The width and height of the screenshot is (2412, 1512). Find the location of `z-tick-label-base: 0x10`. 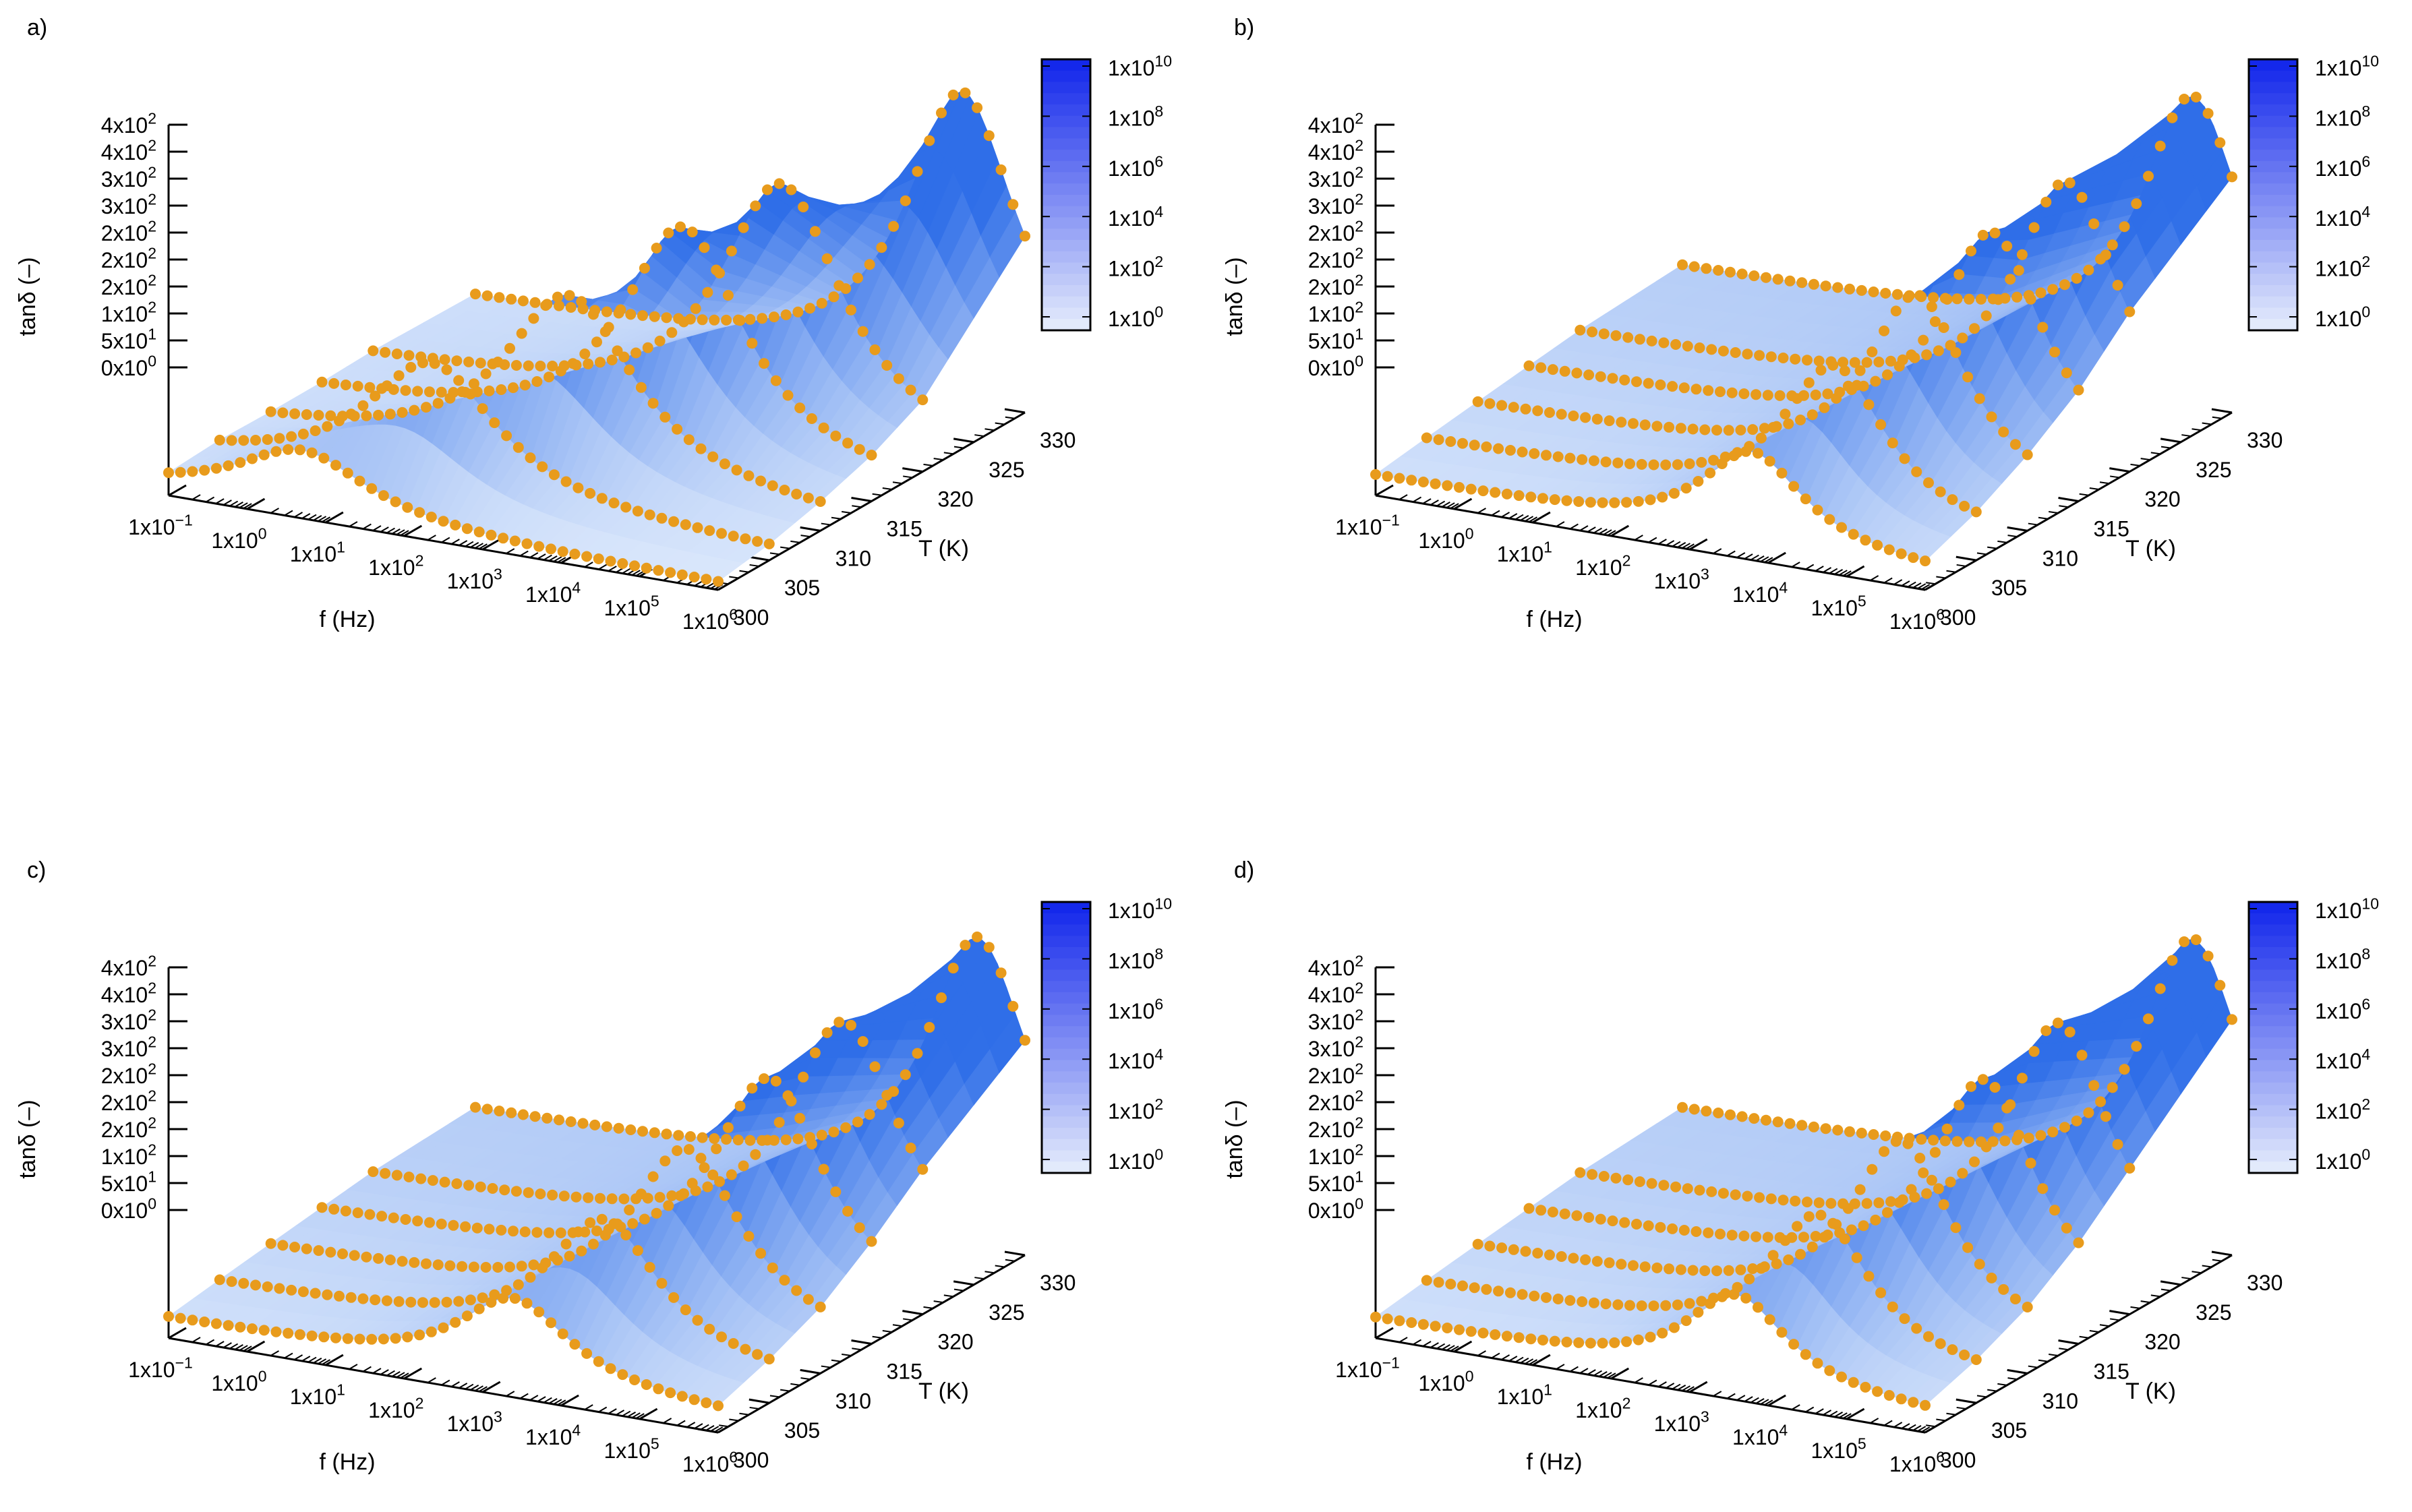

z-tick-label-base: 0x10 is located at coordinates (1331, 368).